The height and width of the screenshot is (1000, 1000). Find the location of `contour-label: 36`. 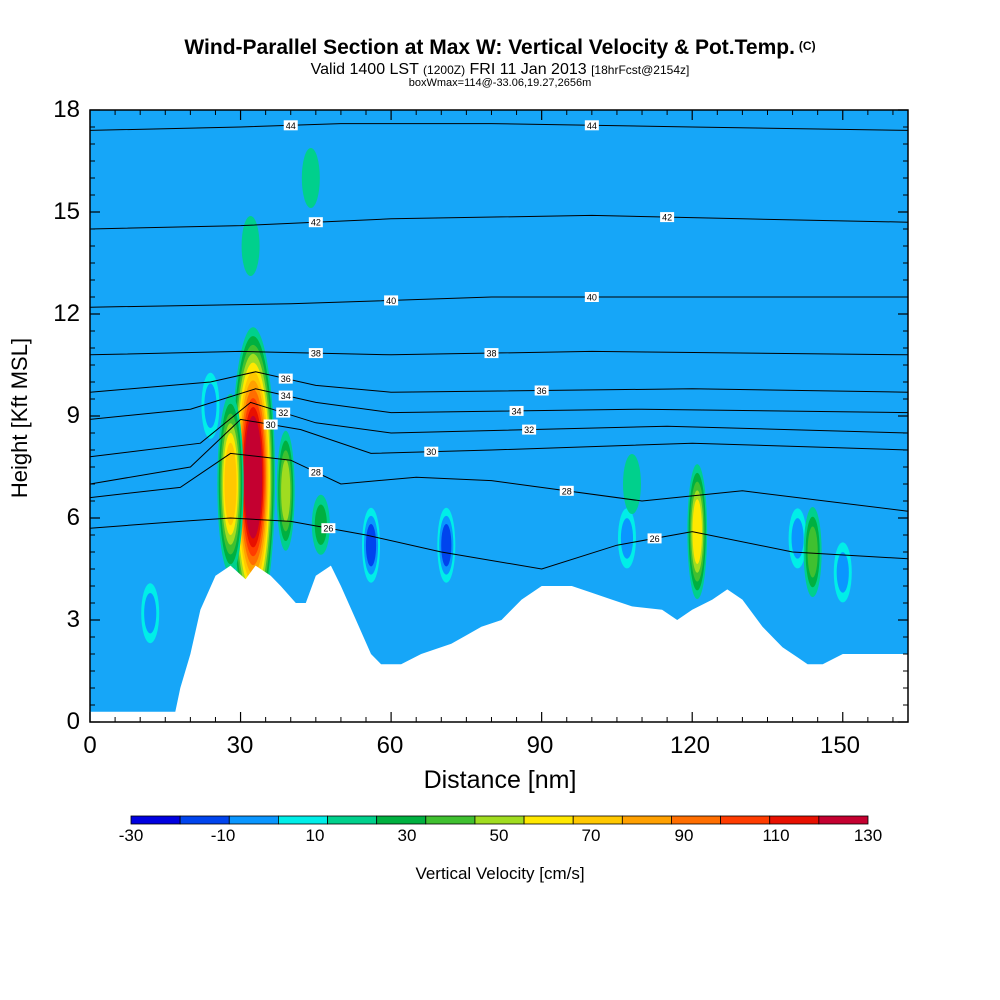

contour-label: 36 is located at coordinates (286, 379).